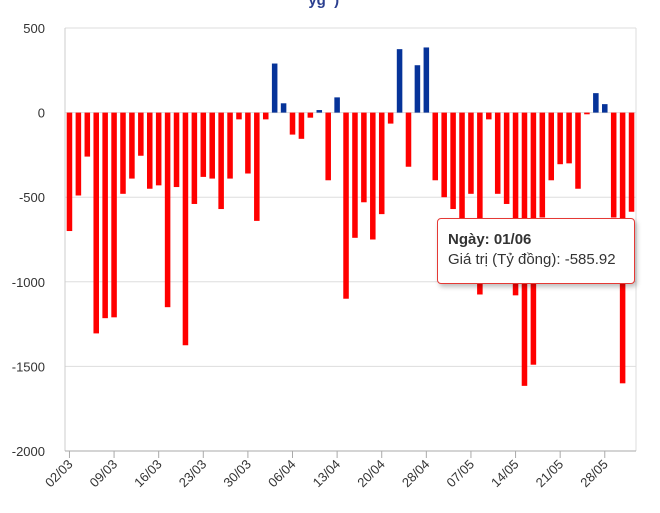 The width and height of the screenshot is (660, 513). I want to click on x-tick-label: 21/05, so click(550, 474).